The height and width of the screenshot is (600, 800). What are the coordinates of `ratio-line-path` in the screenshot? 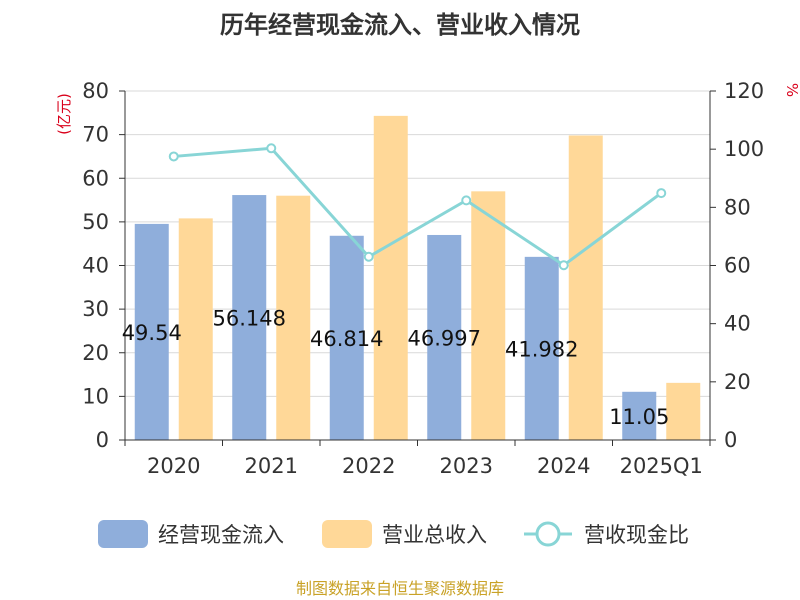 It's located at (418, 207).